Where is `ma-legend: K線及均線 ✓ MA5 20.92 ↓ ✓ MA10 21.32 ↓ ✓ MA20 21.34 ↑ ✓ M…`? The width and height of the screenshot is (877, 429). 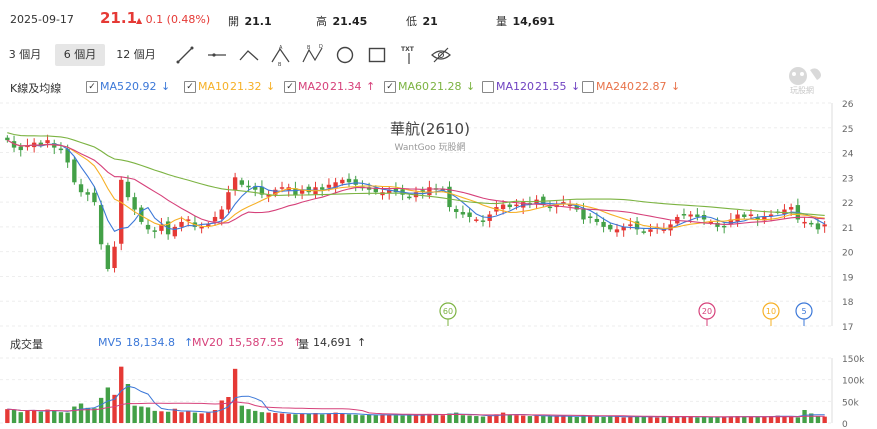
ma-legend: K線及均線 ✓ MA5 20.92 ↓ ✓ MA10 21.32 ↓ ✓ MA20 21.34 ↑ ✓ M… is located at coordinates (438, 88).